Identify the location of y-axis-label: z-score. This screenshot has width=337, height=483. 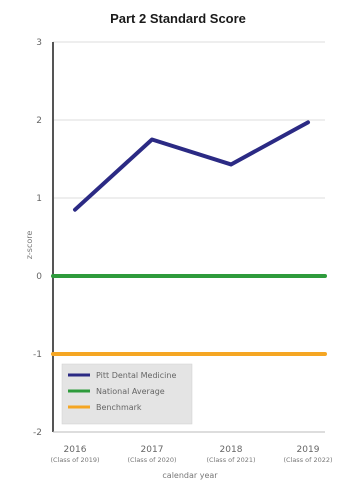
(29, 245).